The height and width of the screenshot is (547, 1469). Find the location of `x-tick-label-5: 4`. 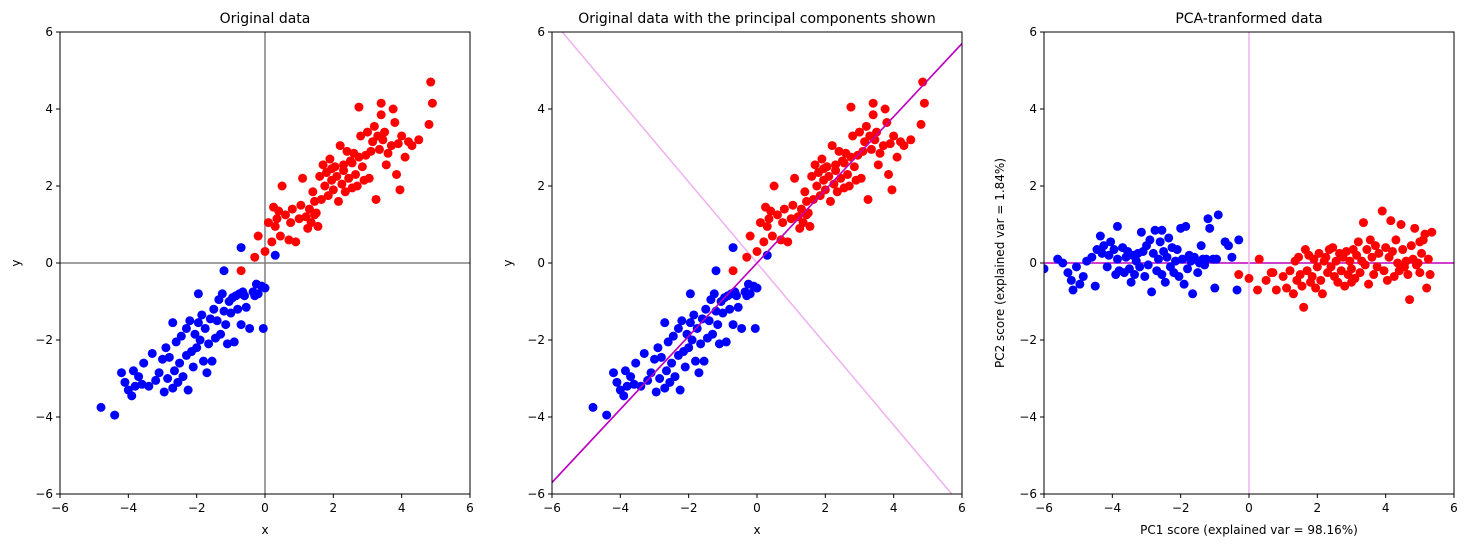

x-tick-label-5: 4 is located at coordinates (894, 508).